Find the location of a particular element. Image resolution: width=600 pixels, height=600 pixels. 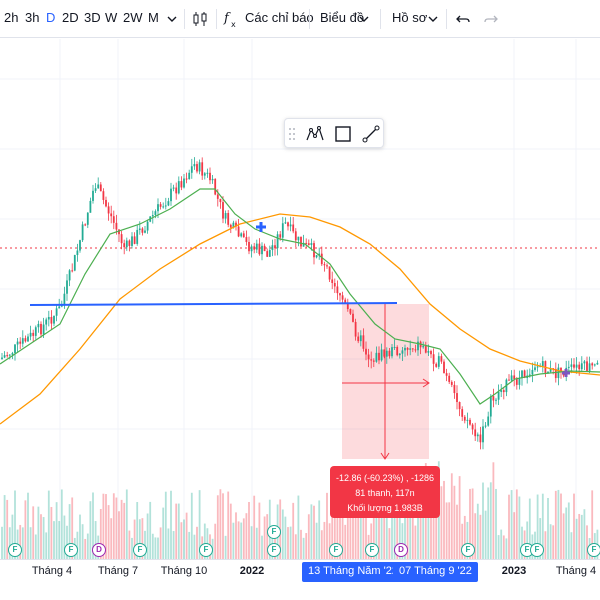

chart-type-button: Biểu đồ is located at coordinates (342, 17).